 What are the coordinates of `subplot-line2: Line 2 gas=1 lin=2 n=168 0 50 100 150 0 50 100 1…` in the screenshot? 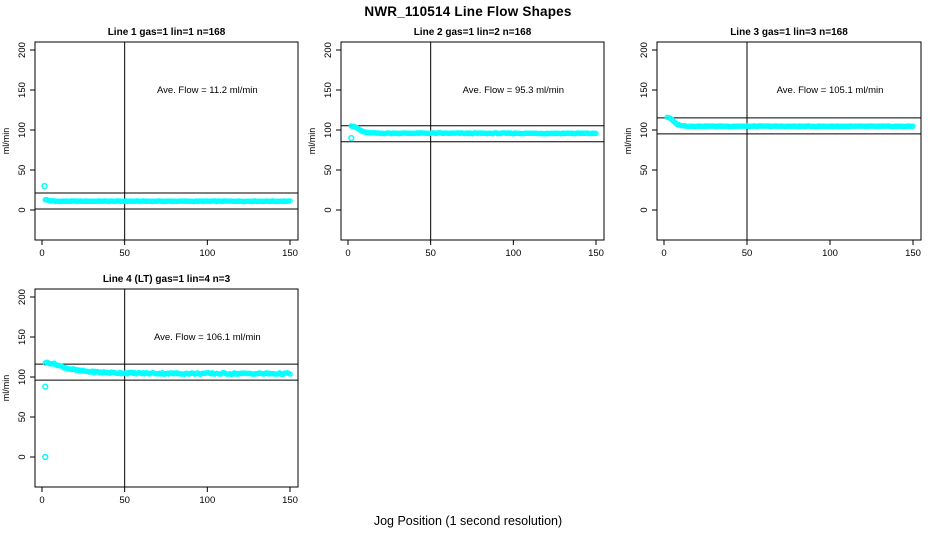 It's located at (456, 143).